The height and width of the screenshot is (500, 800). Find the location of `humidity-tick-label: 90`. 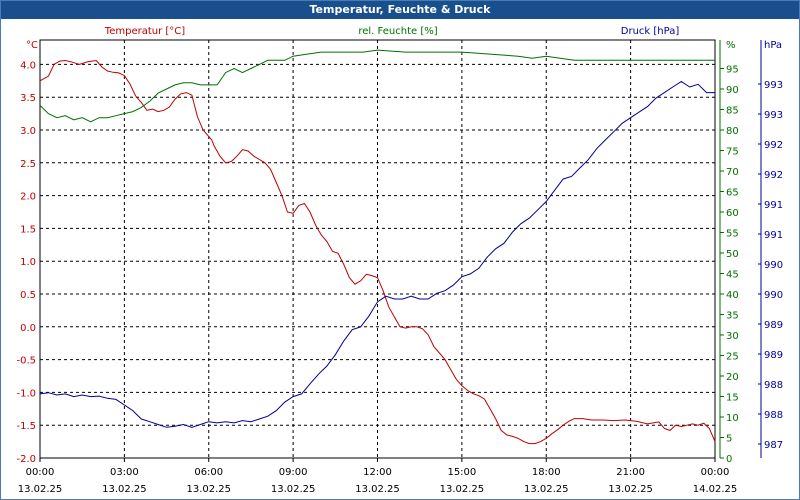

humidity-tick-label: 90 is located at coordinates (732, 90).